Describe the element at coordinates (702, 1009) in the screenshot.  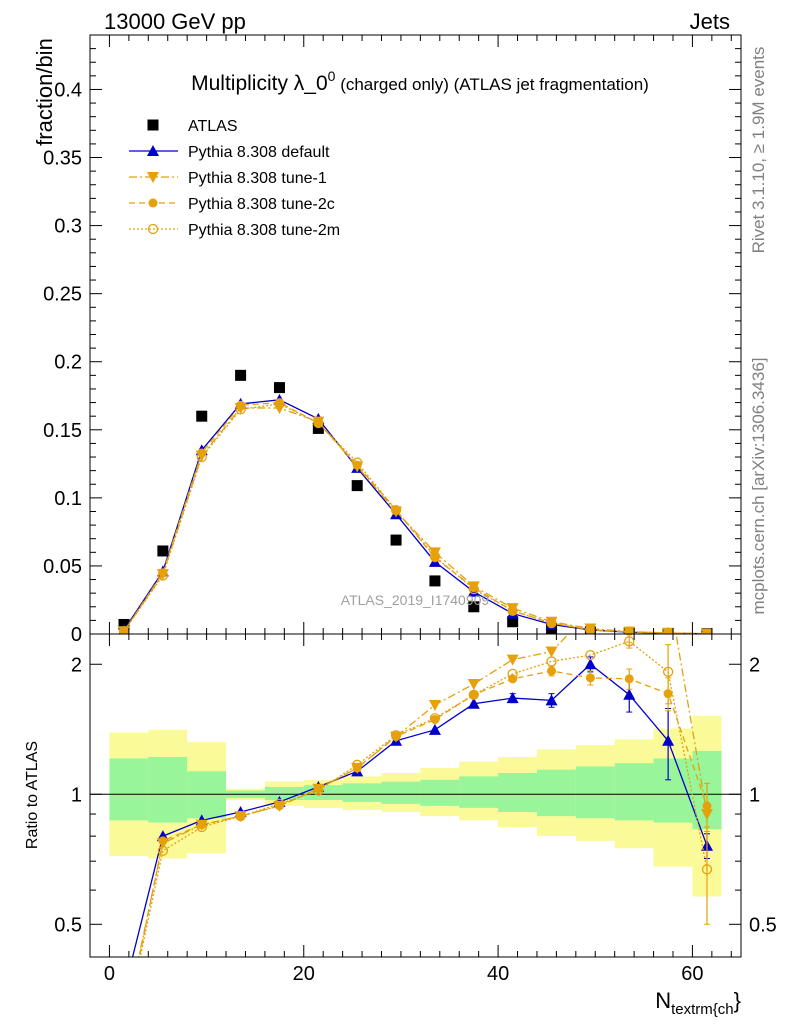
I see `x-axis-label-sub: textrm{ch` at that location.